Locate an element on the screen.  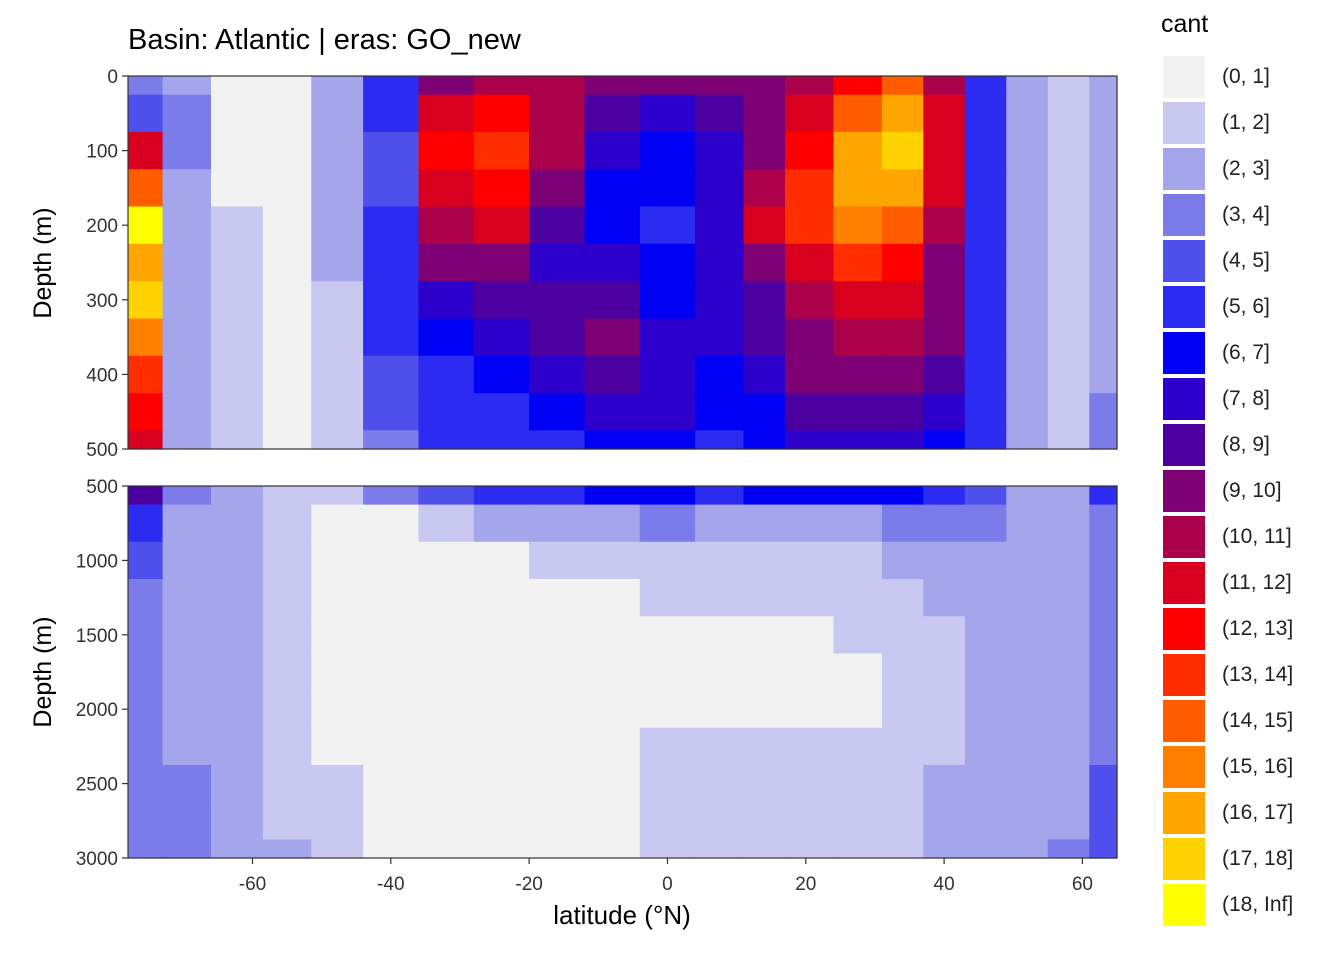
legend-item: (15, 16] is located at coordinates (1228, 767).